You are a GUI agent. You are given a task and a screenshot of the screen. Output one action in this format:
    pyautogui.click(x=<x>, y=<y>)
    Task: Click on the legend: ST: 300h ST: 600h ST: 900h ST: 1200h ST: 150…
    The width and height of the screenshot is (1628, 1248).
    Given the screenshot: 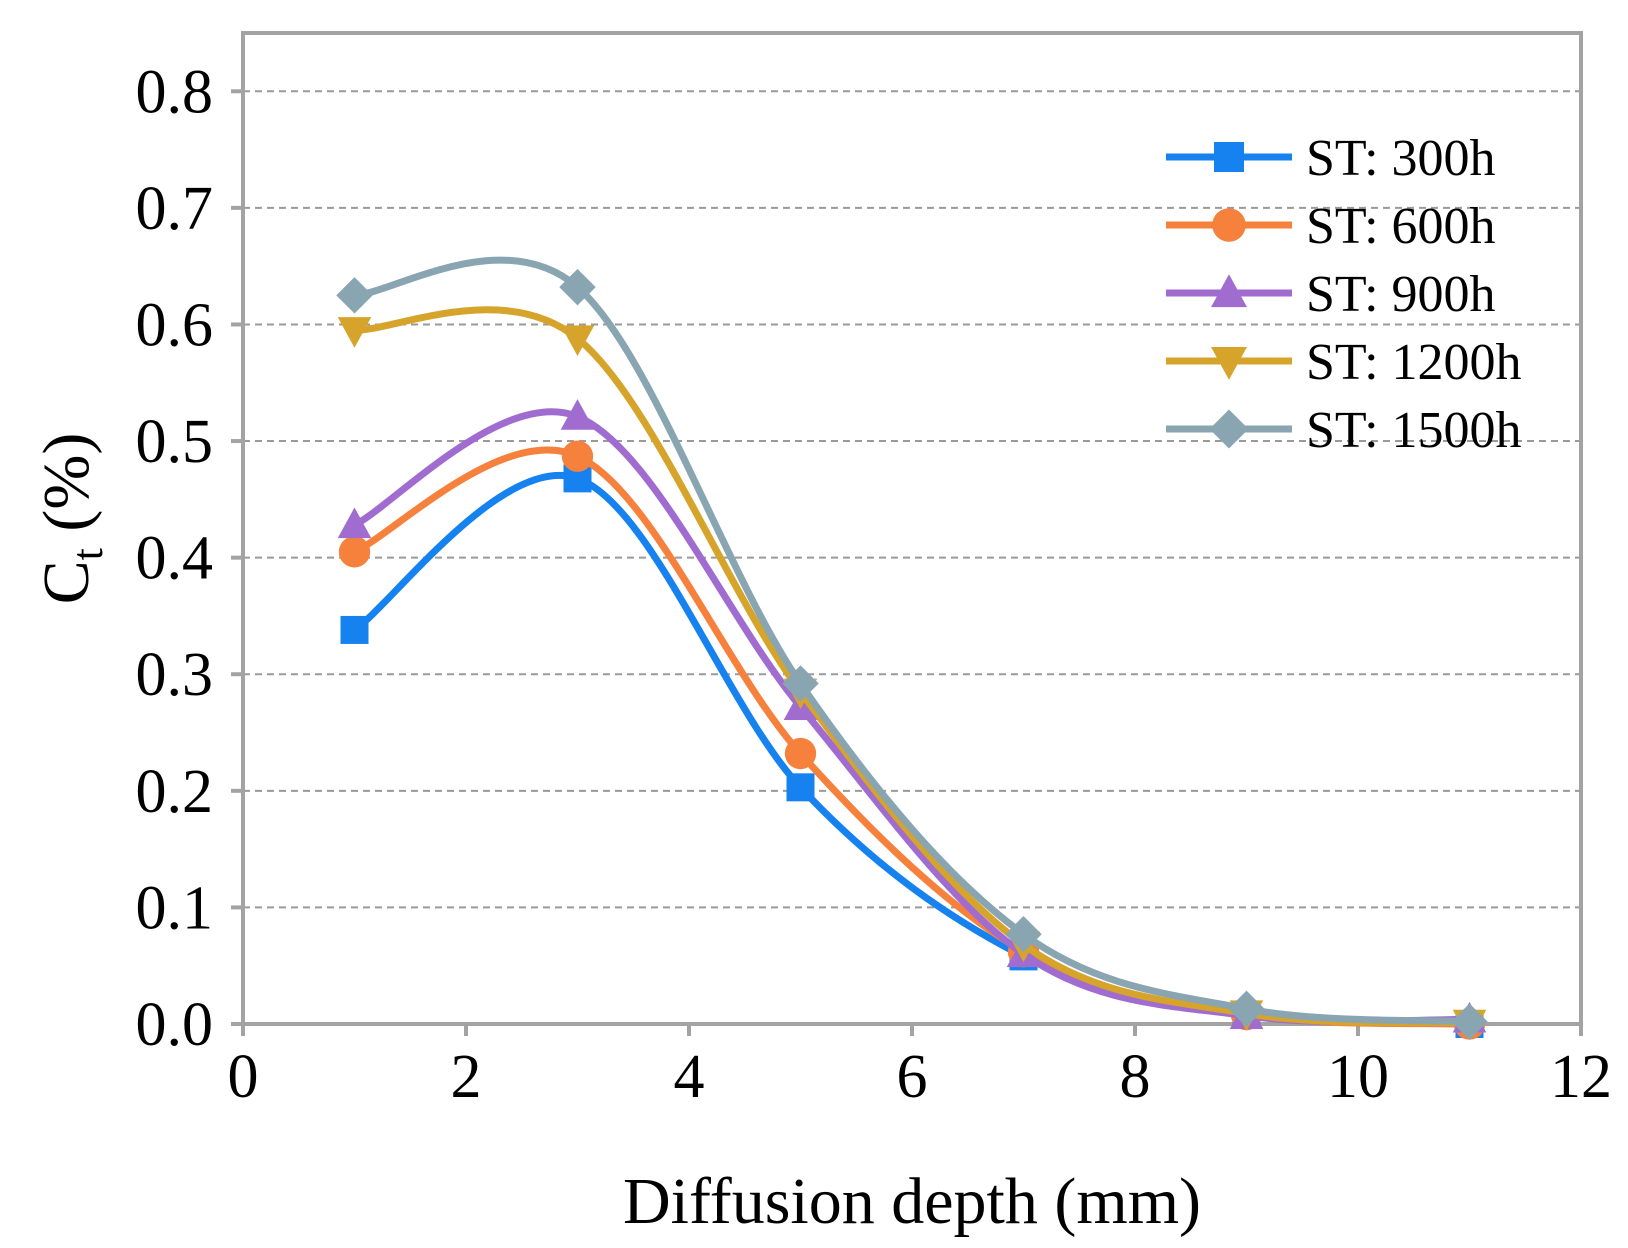 What is the action you would take?
    pyautogui.click(x=1344, y=294)
    